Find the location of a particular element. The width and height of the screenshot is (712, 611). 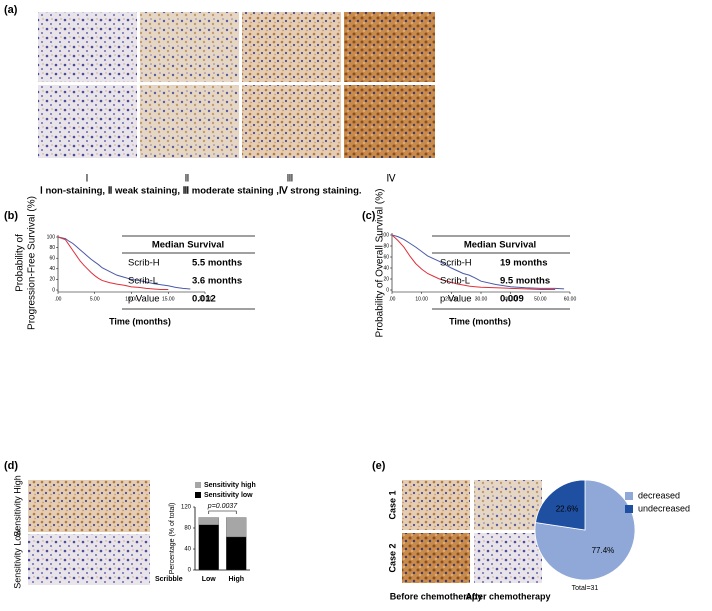

image-label: Sensitivity High is located at coordinates (17, 506).